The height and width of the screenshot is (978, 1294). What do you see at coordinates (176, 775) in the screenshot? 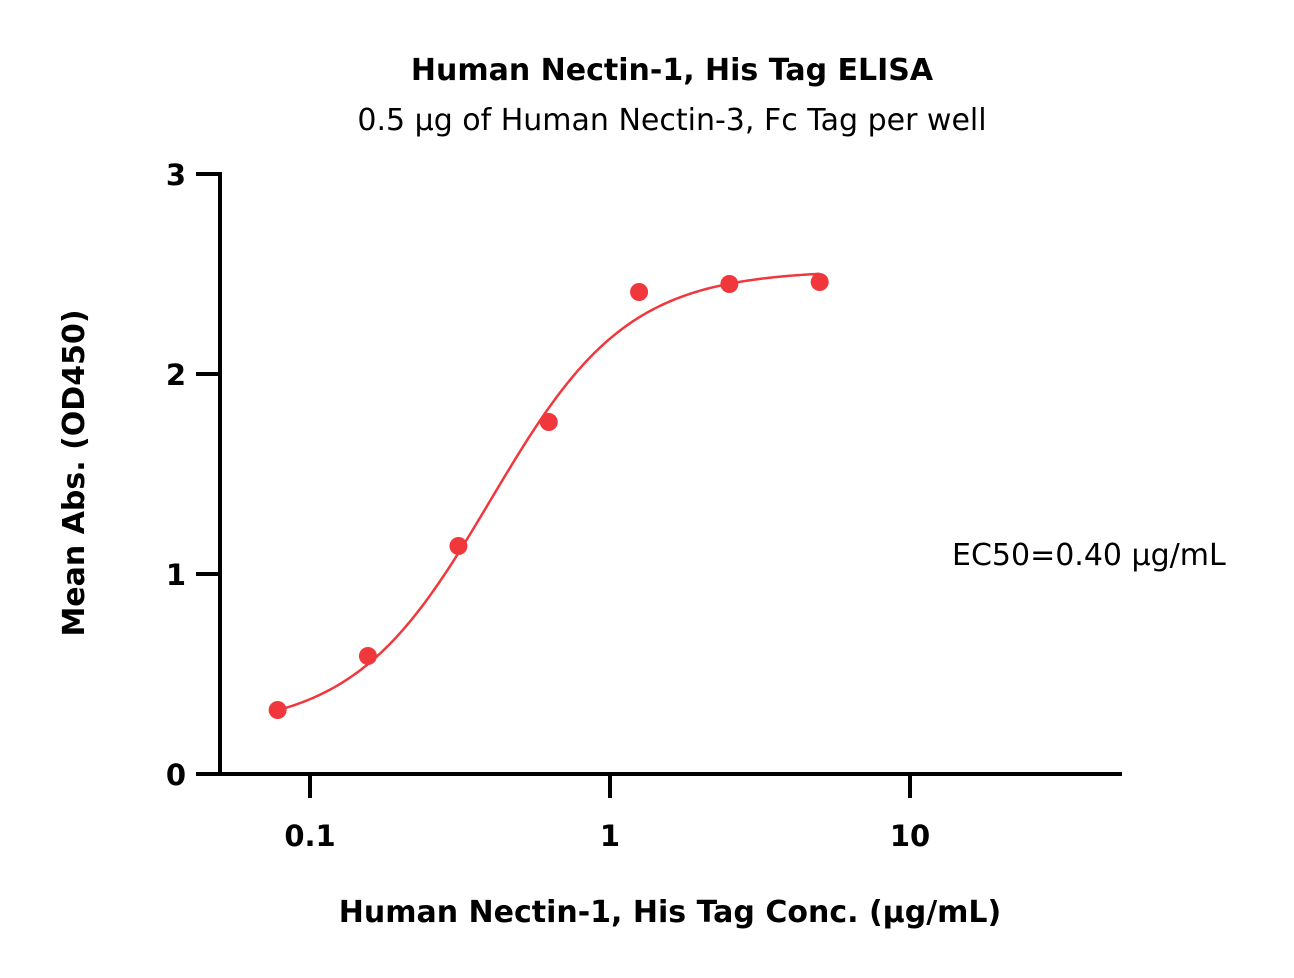
I see `y-tick-label: 0` at bounding box center [176, 775].